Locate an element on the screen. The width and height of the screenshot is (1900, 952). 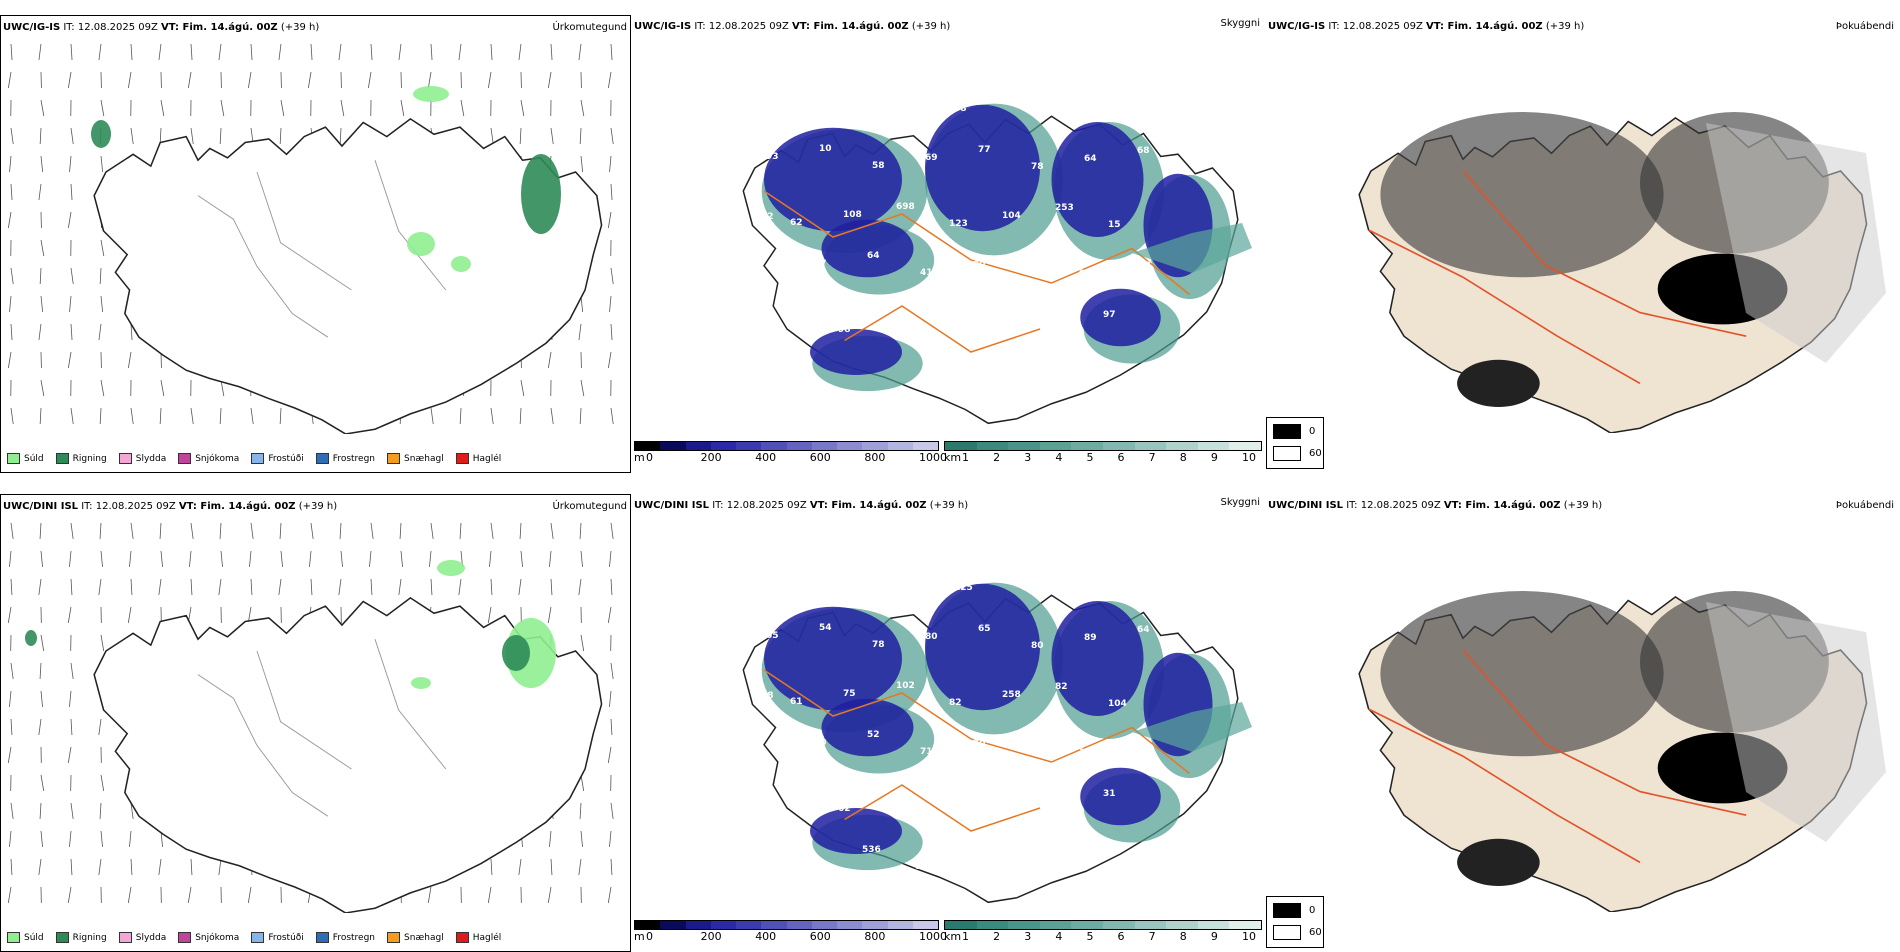
ceiling-label: 123 is located at coordinates (958, 224).